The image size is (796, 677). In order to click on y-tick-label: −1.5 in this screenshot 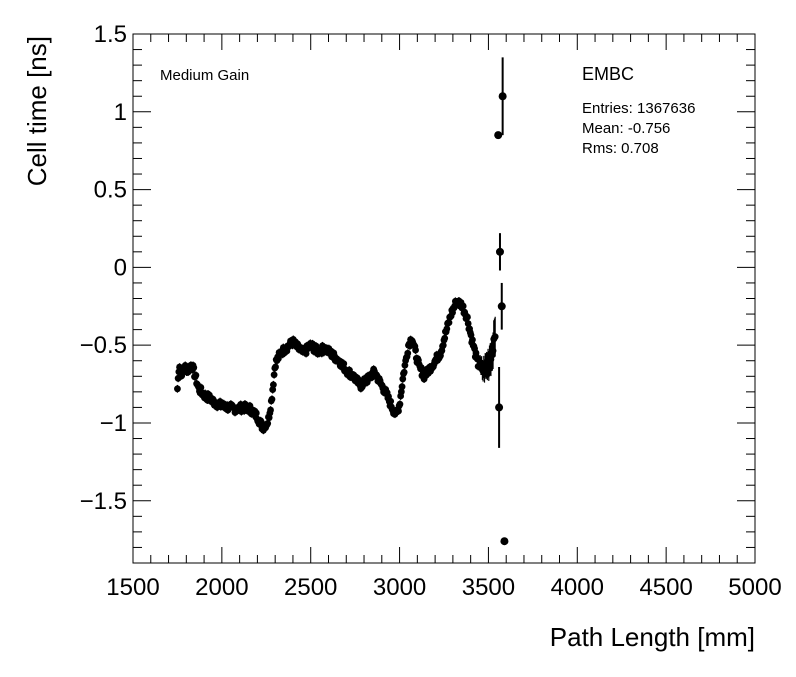, I will do `click(103, 501)`.